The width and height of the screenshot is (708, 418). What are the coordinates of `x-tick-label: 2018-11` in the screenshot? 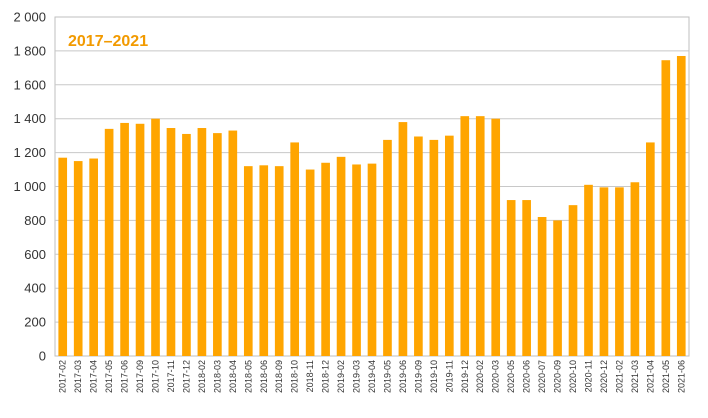 It's located at (310, 376).